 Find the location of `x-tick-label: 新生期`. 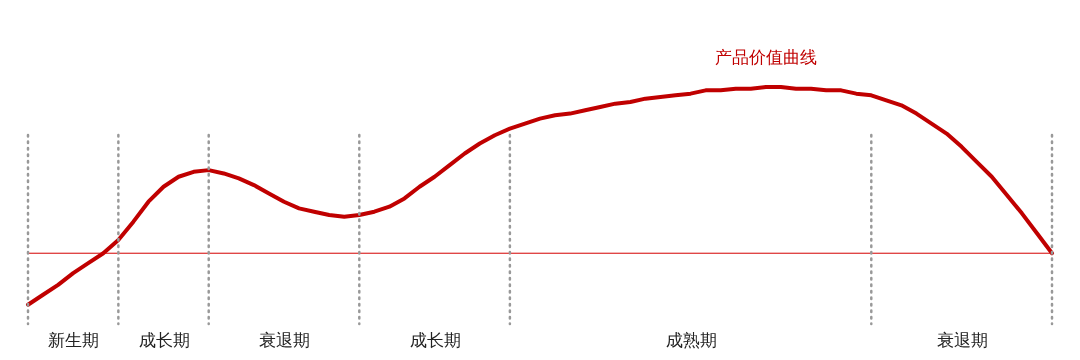

x-tick-label: 新生期 is located at coordinates (74, 339).